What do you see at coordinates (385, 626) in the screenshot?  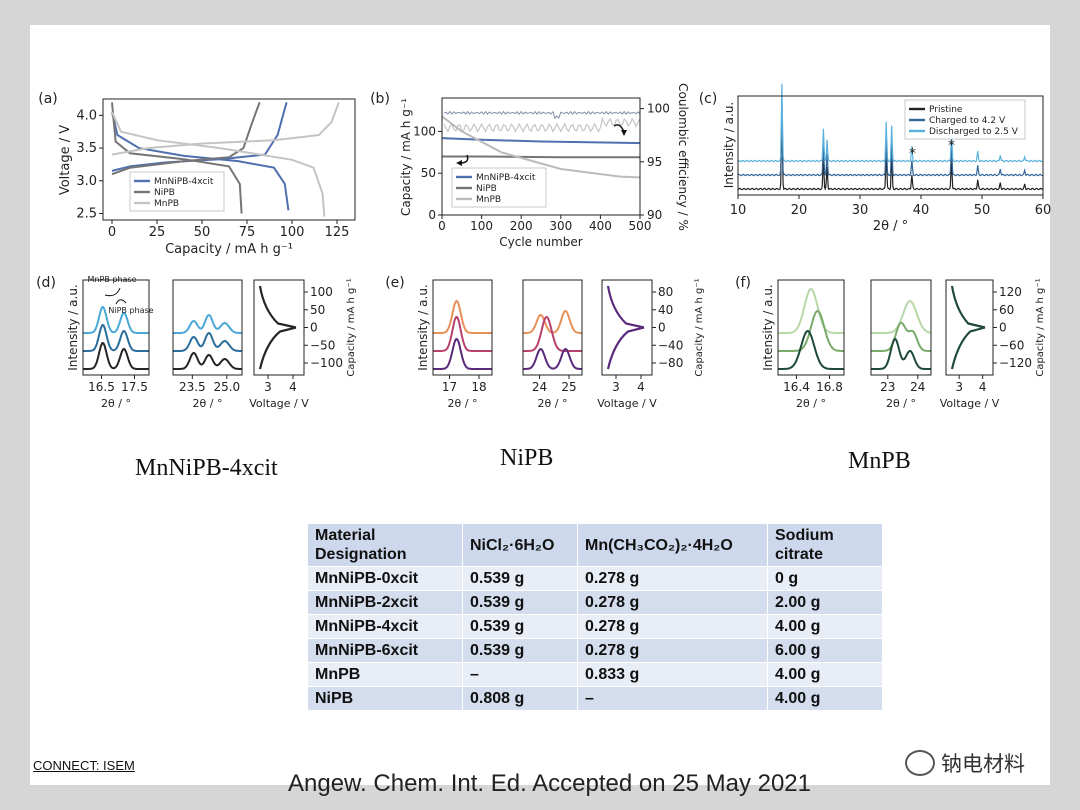 I see `table-cell: MnNiPB-4xcit` at bounding box center [385, 626].